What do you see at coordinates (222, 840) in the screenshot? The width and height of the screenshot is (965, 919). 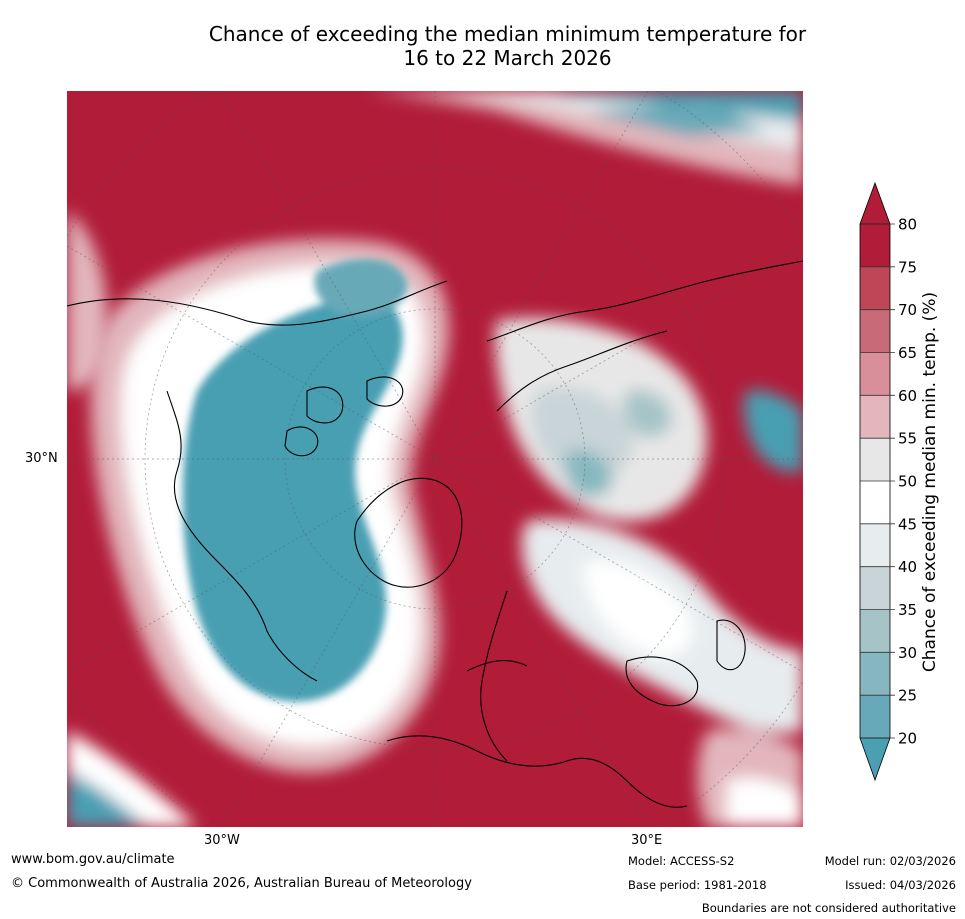 I see `lon-label-30w: 30°W` at bounding box center [222, 840].